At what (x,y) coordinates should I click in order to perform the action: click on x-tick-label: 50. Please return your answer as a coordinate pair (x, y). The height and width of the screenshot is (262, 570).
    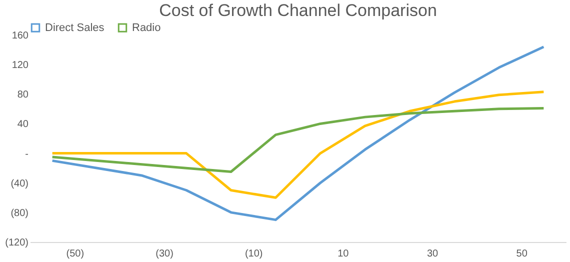
    Looking at the image, I should click on (522, 254).